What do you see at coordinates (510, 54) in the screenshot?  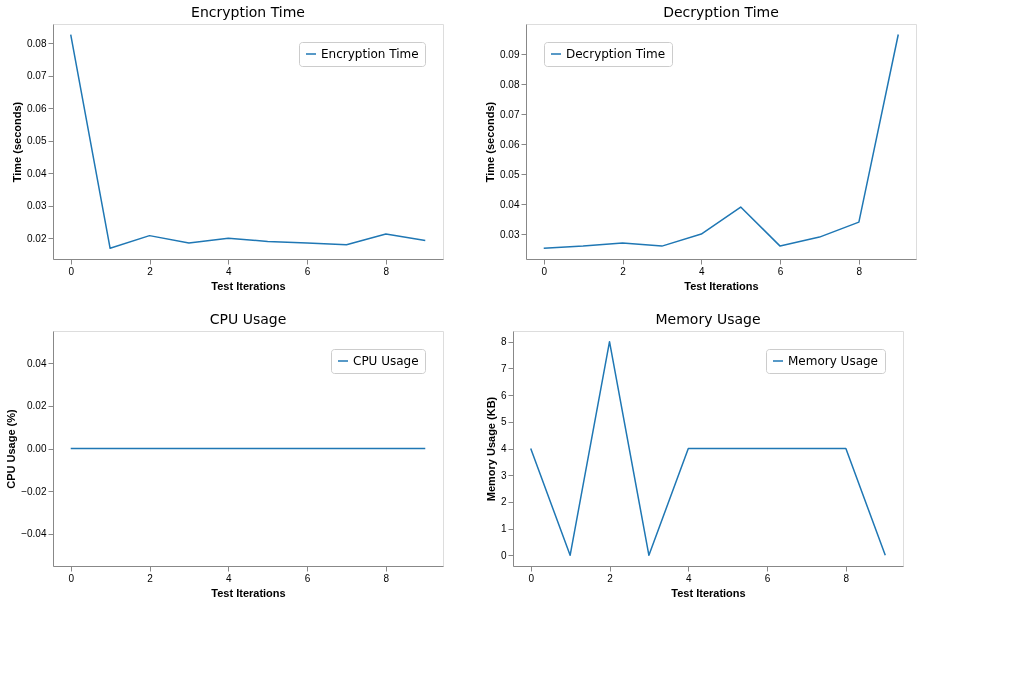 I see `y-tick-label: 0.09` at bounding box center [510, 54].